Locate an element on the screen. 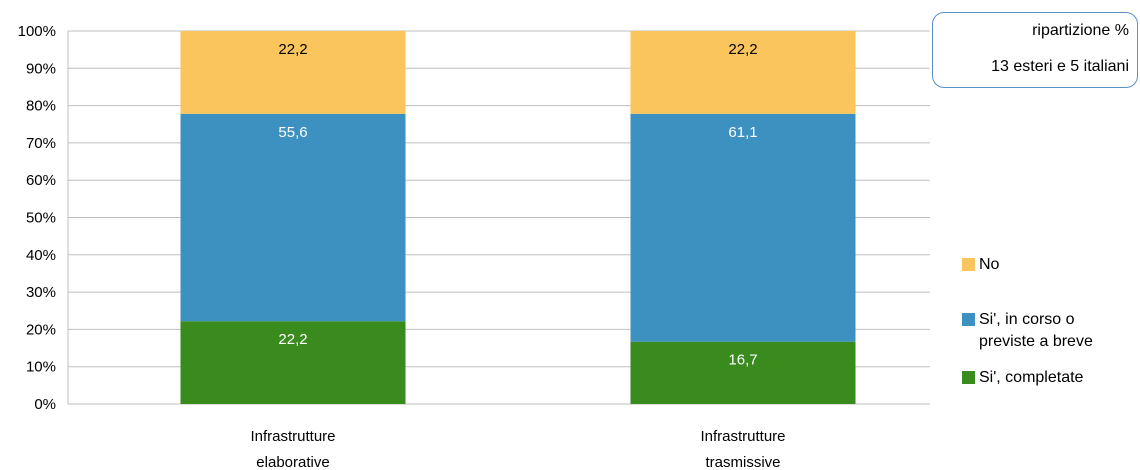  y-tick-label: 60% is located at coordinates (41, 180).